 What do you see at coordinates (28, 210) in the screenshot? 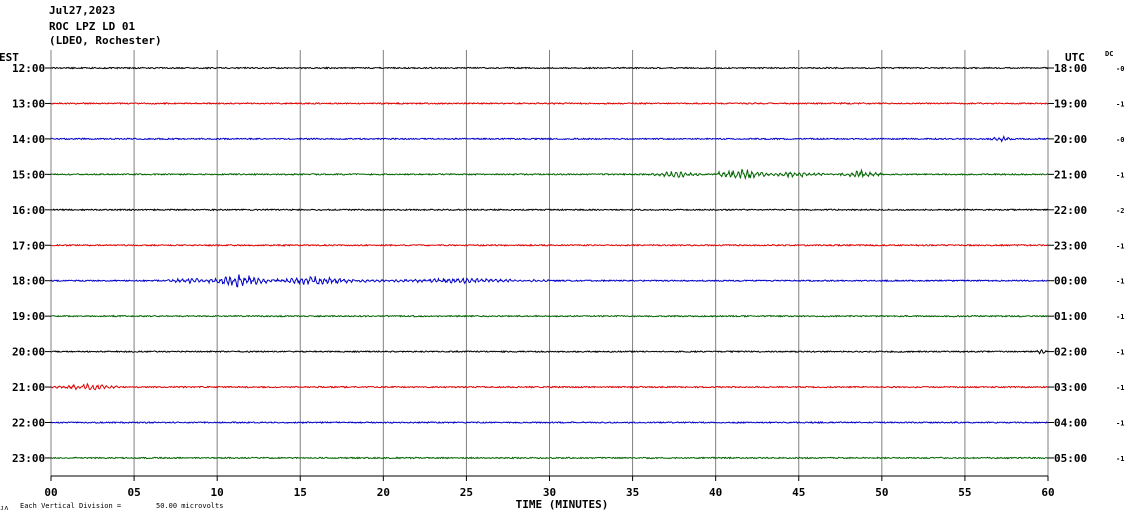
I see `est-time-label: 16:00` at bounding box center [28, 210].